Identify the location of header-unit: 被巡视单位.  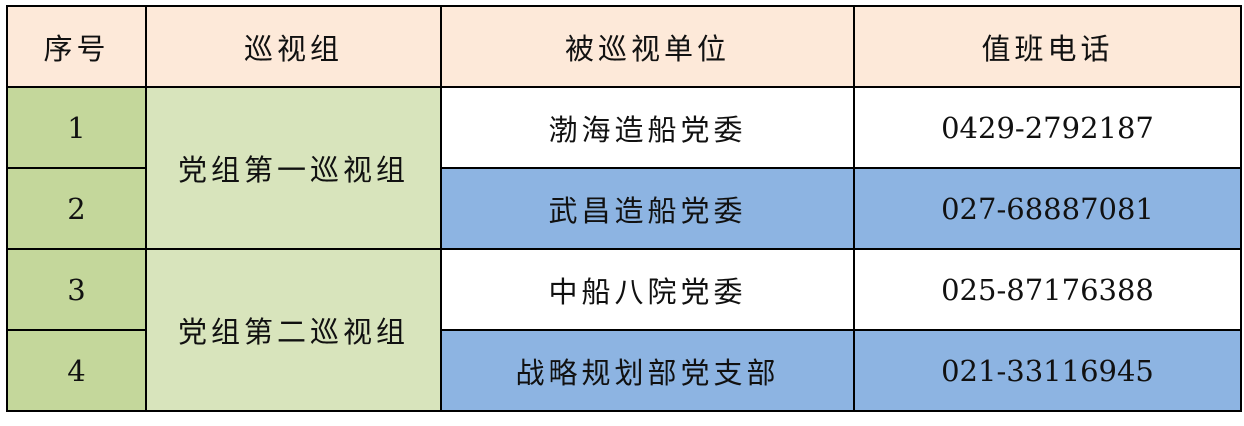
(647, 46).